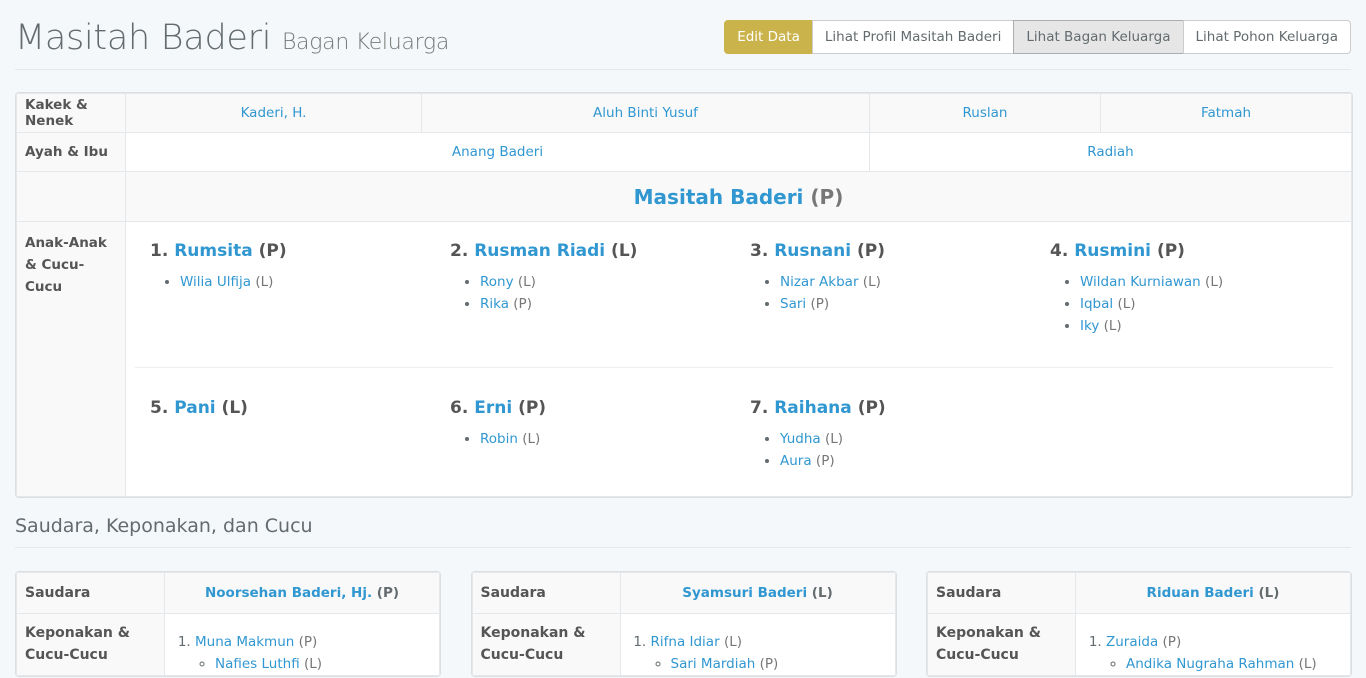  I want to click on father-link: Anang Baderi, so click(497, 152).